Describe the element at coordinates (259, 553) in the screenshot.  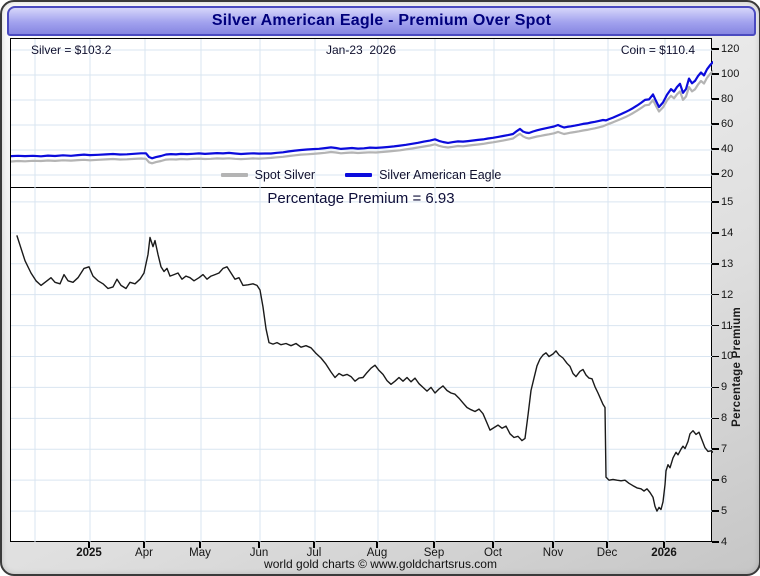
I see `x-tick-label: Jun` at that location.